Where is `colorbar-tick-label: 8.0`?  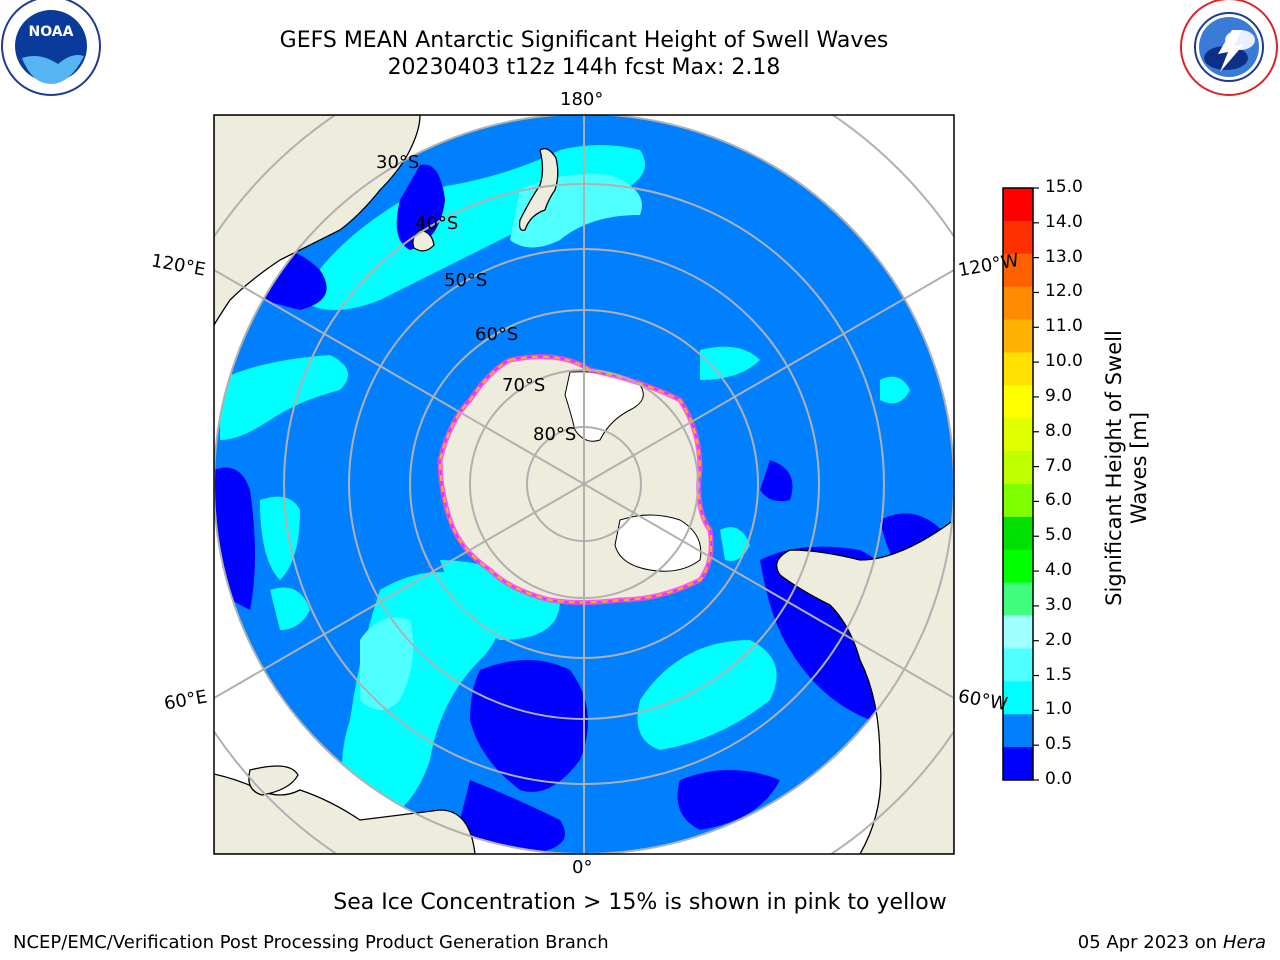
colorbar-tick-label: 8.0 is located at coordinates (1059, 430).